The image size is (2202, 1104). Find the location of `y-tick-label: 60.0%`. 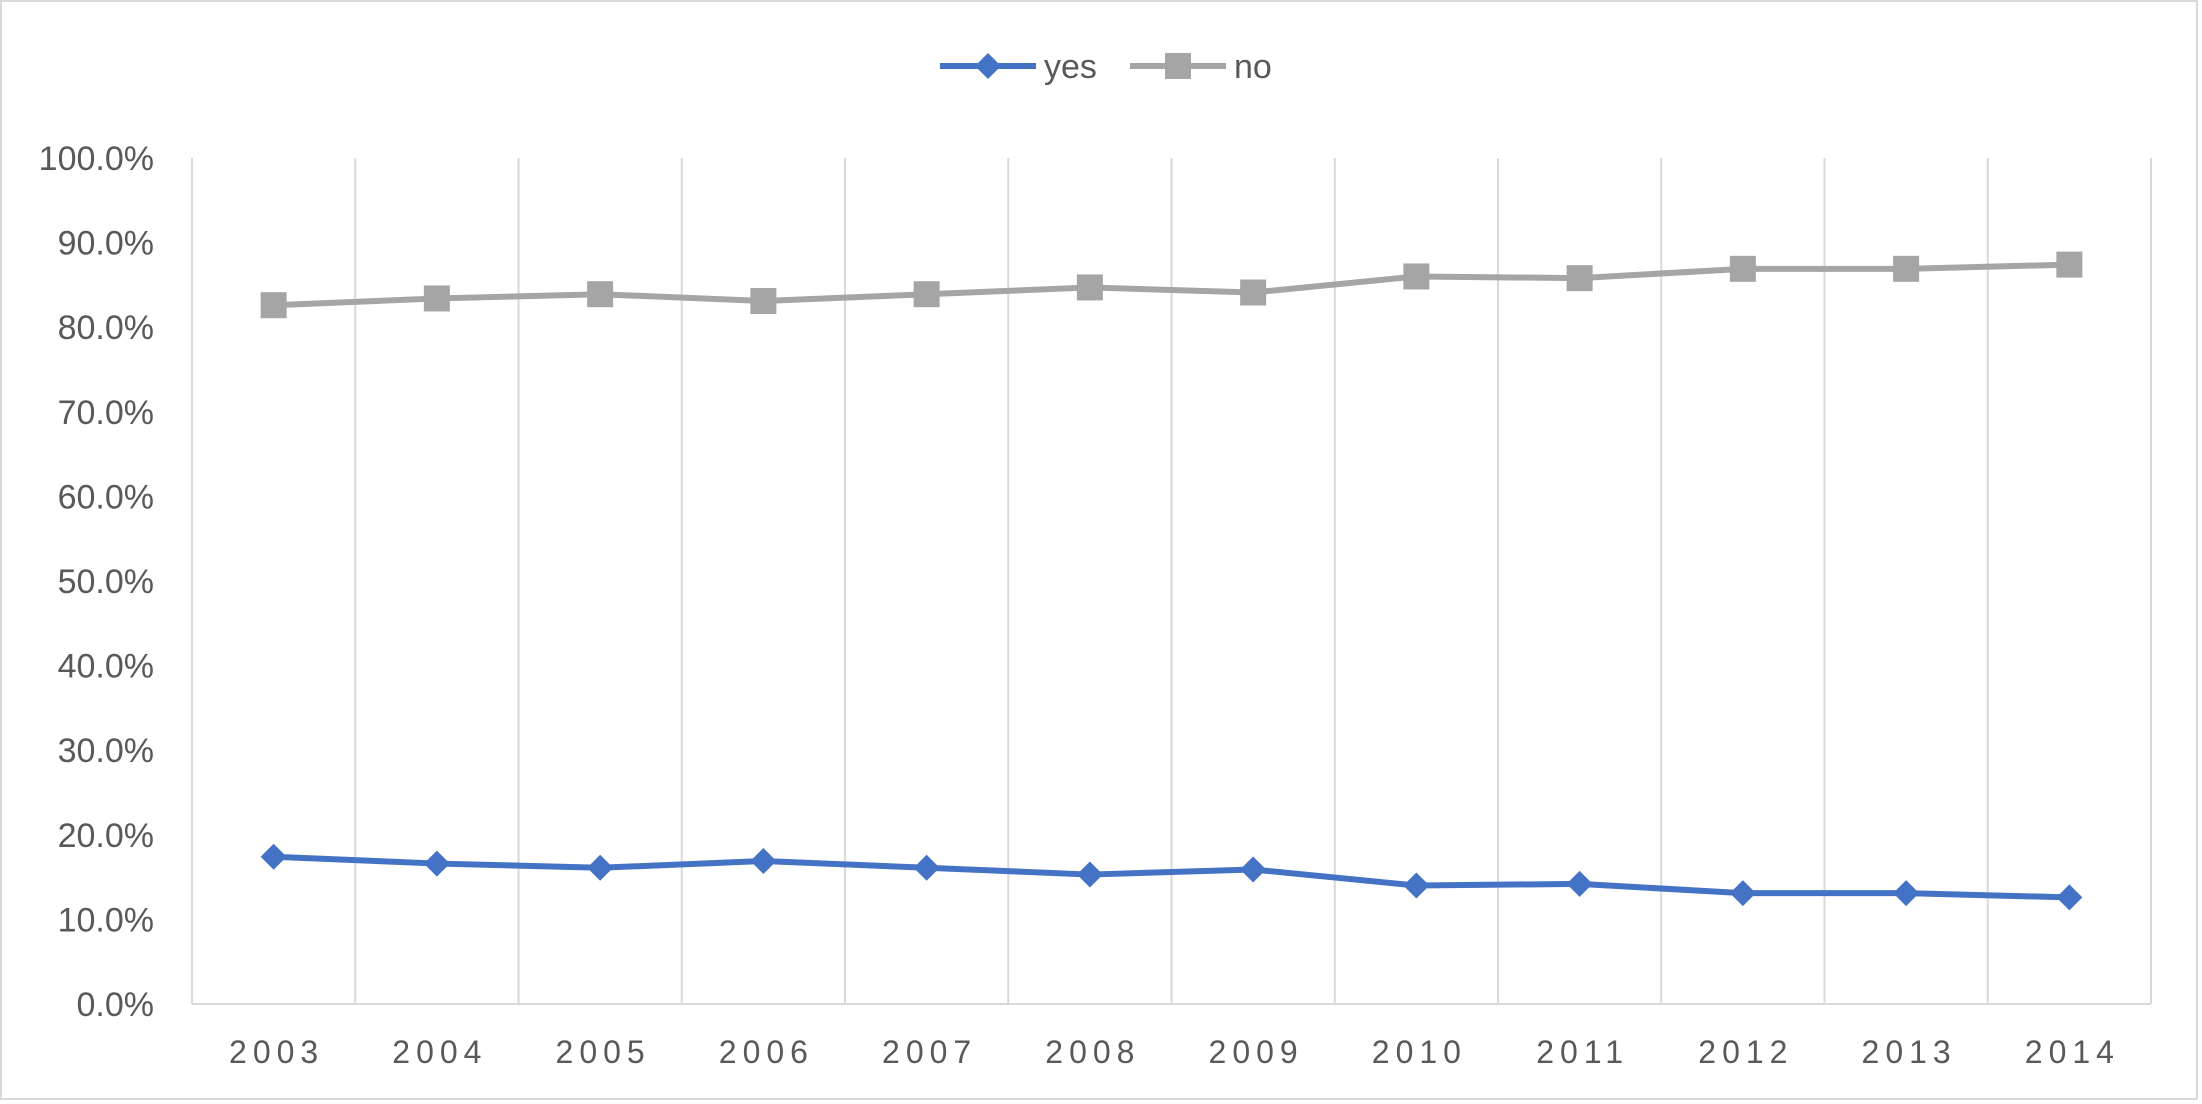

y-tick-label: 60.0% is located at coordinates (106, 497).